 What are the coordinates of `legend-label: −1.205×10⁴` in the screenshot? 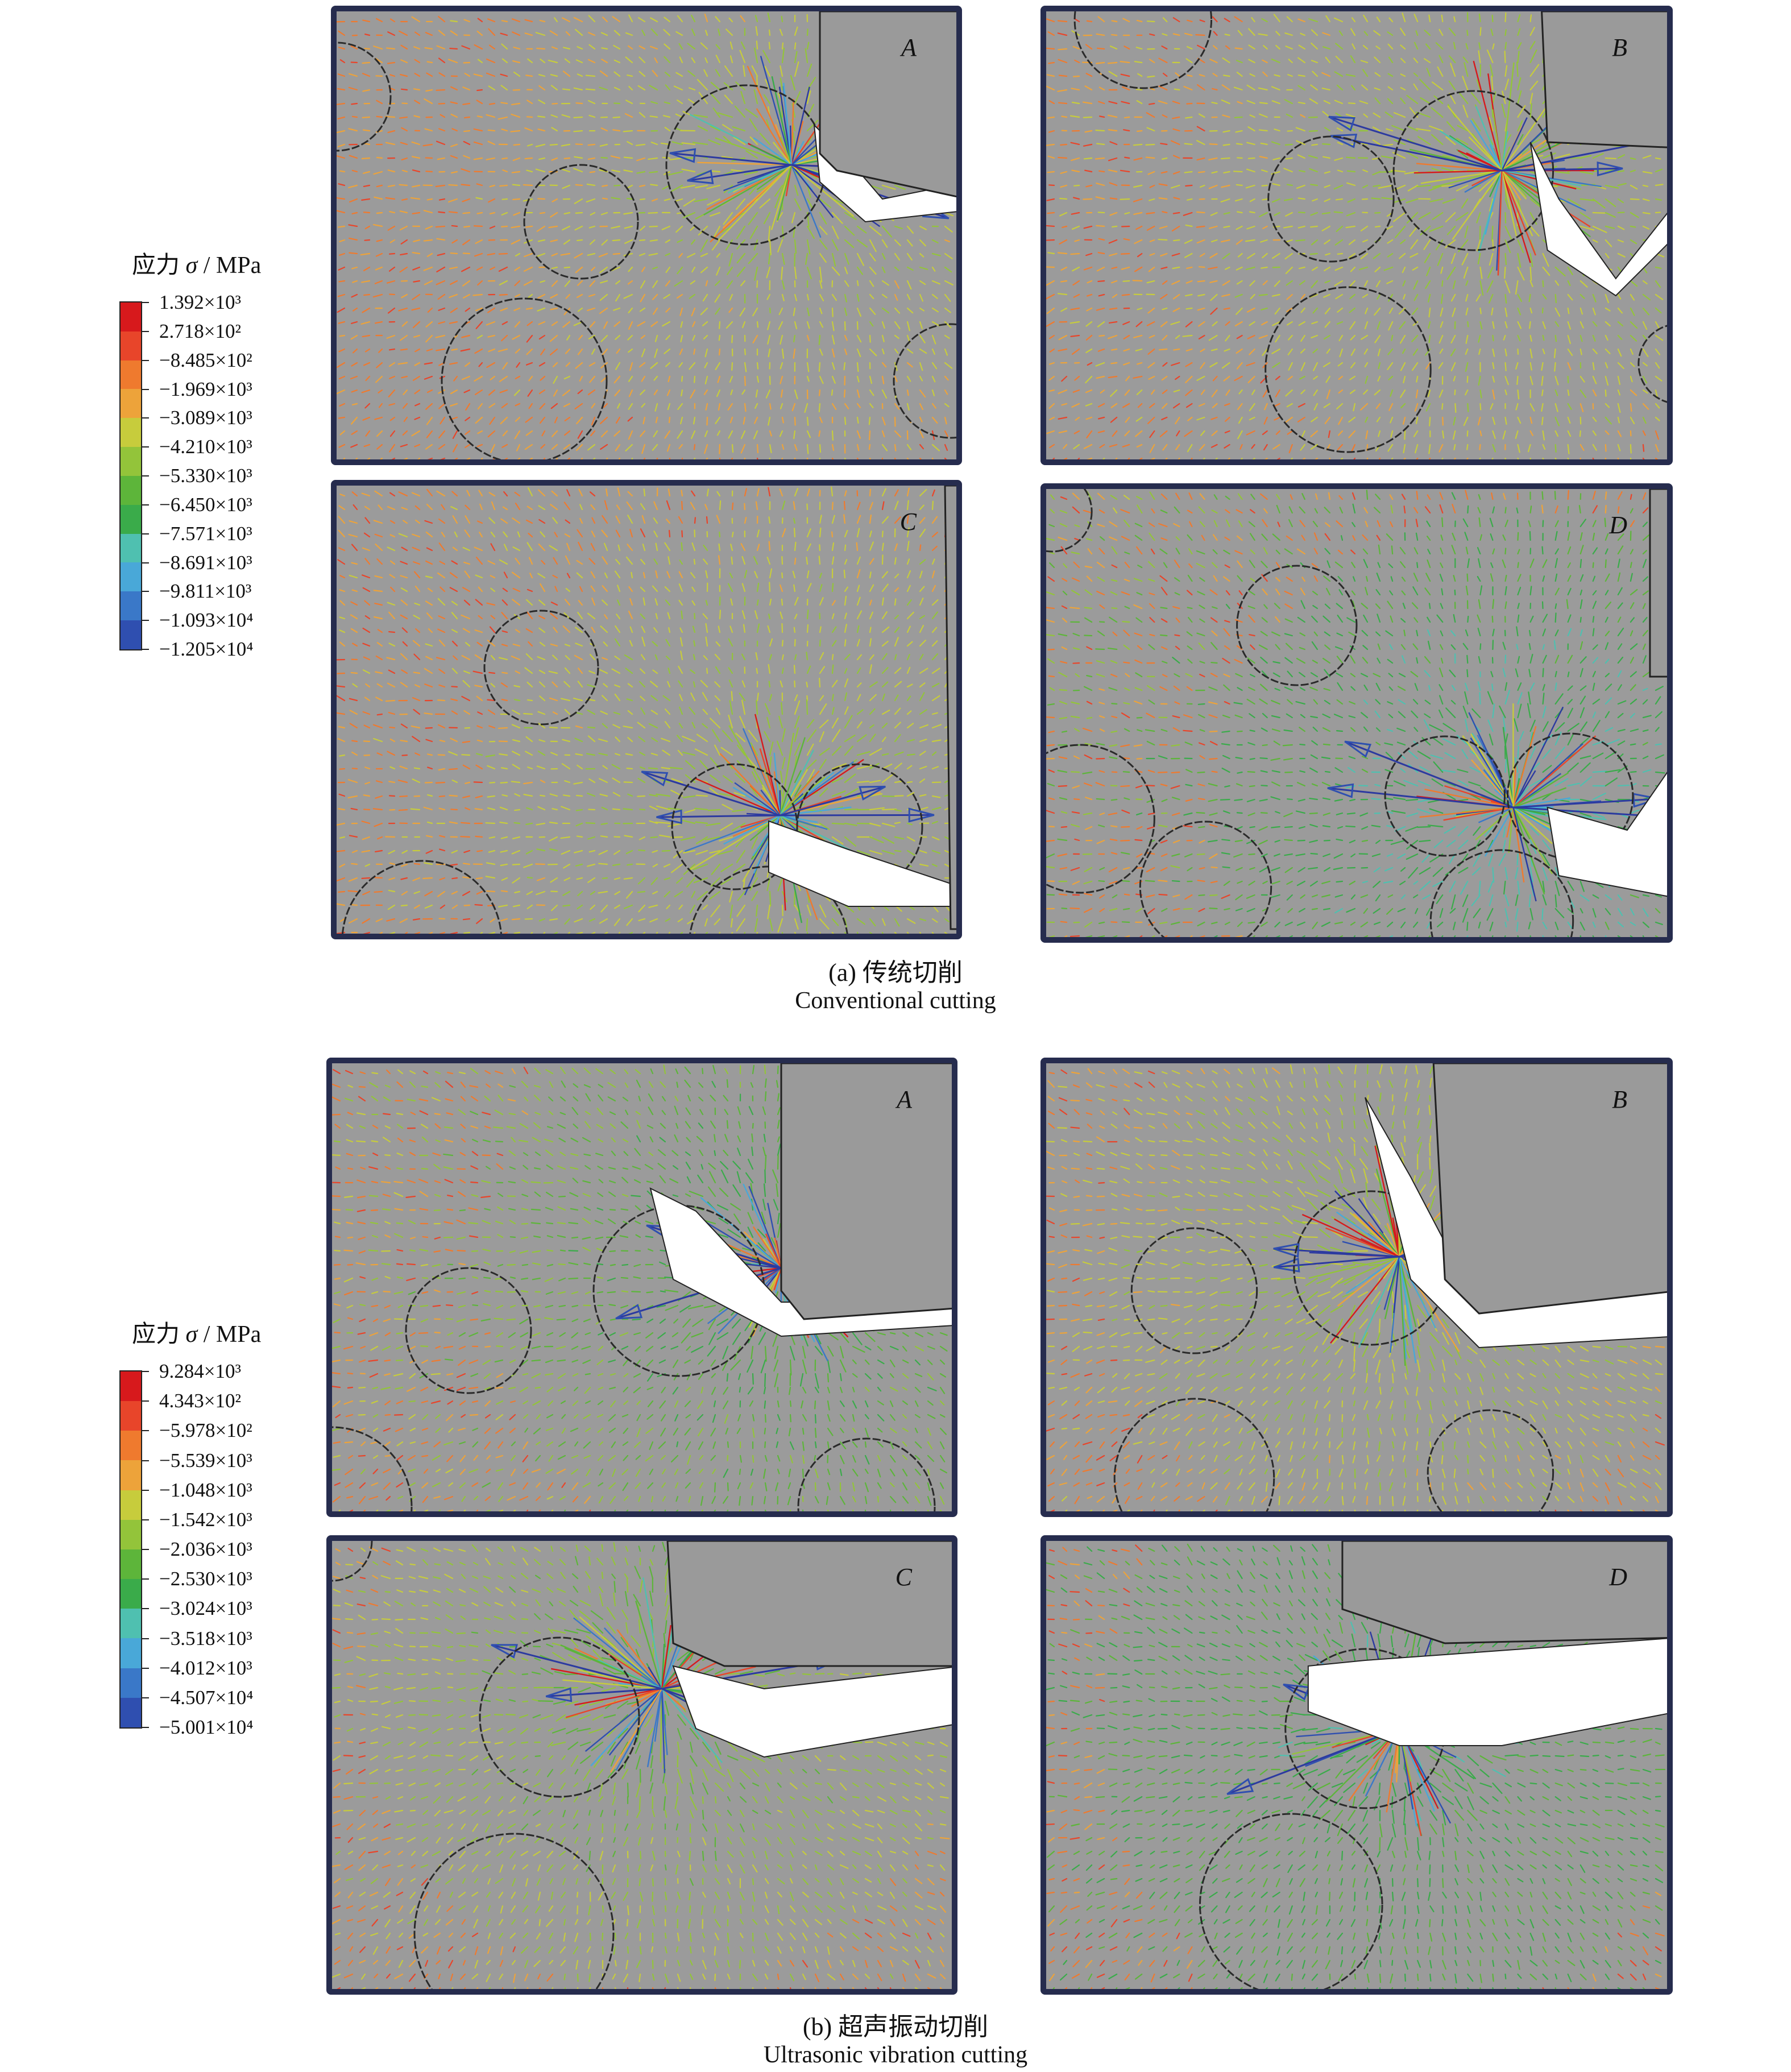 It's located at (207, 649).